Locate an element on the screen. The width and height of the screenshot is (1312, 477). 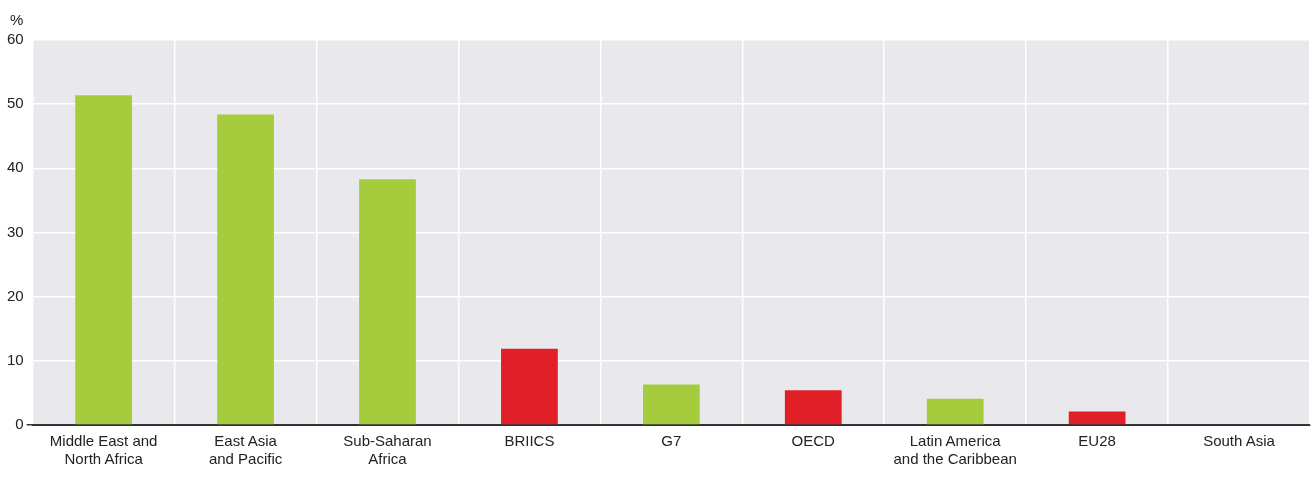
x-tick-label: South Asia is located at coordinates (1239, 441).